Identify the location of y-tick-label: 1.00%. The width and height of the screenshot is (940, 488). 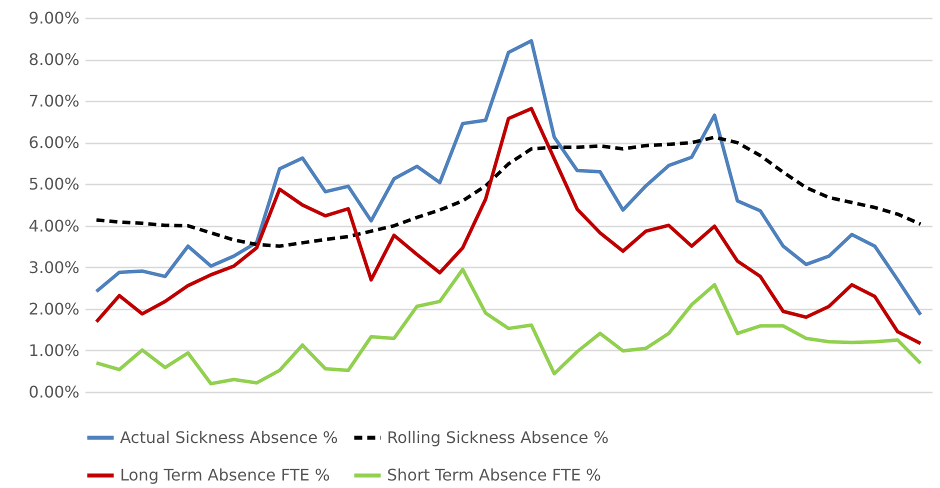
(54, 350).